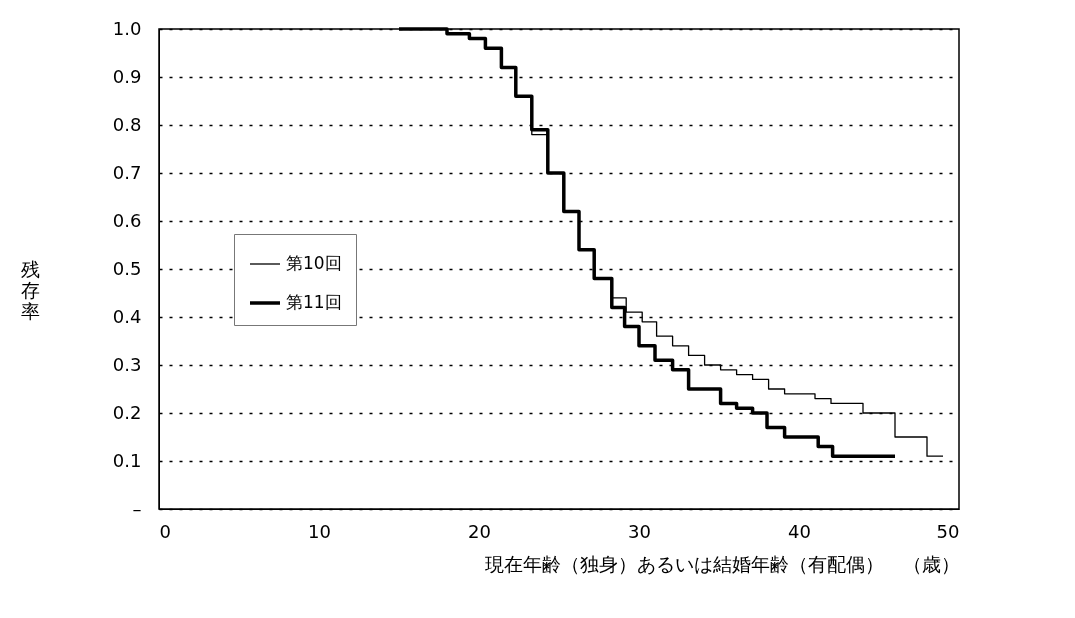  What do you see at coordinates (127, 412) in the screenshot?
I see `y-tick-label: 0.2` at bounding box center [127, 412].